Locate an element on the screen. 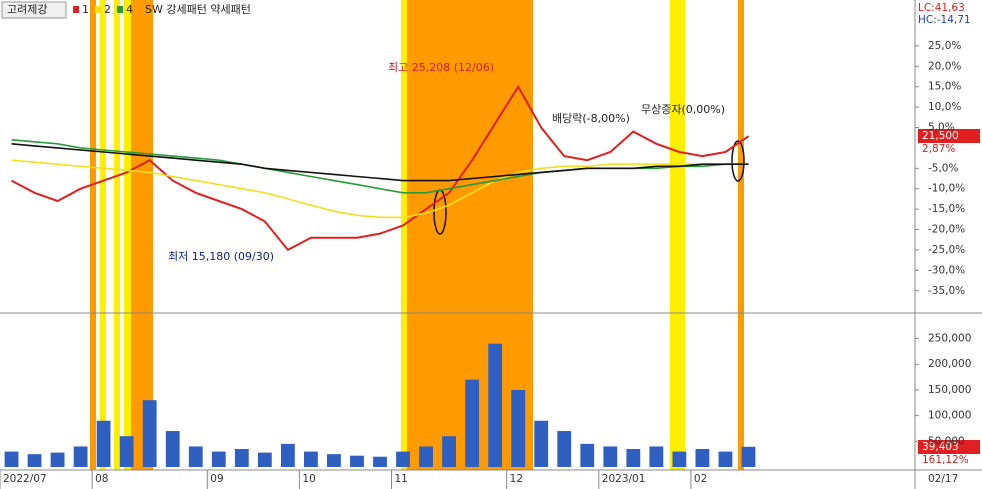 This screenshot has height=489, width=982. y-tick-label: 25,0% is located at coordinates (944, 46).